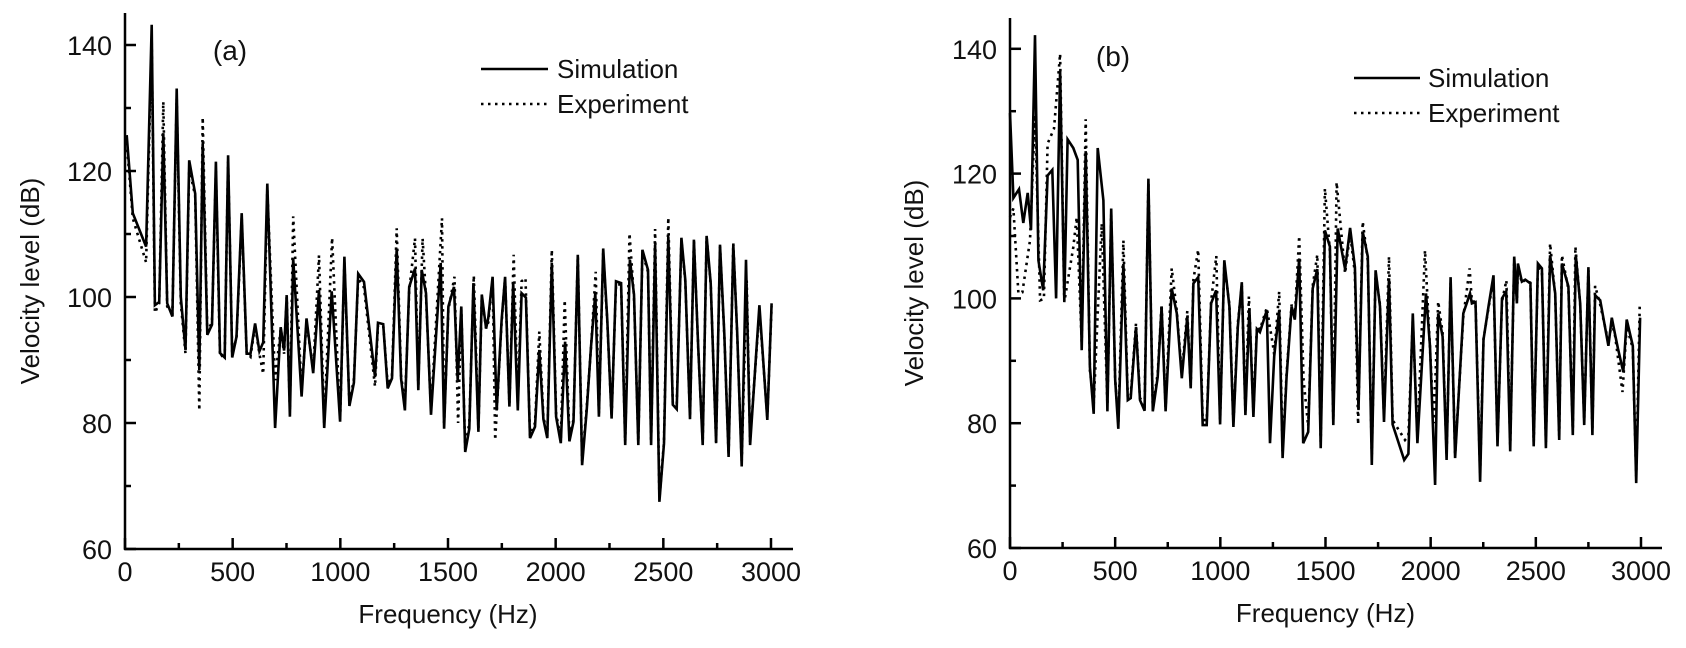  What do you see at coordinates (230, 50) in the screenshot?
I see `panel-label: (a)` at bounding box center [230, 50].